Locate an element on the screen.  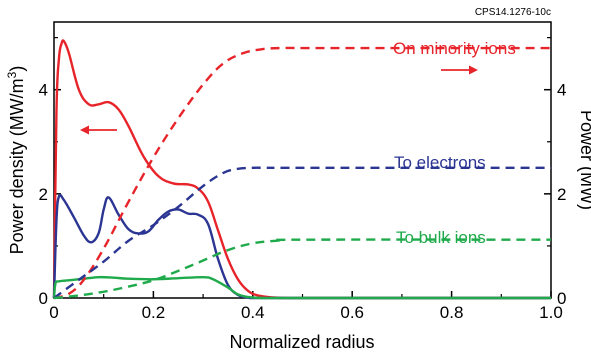
y-axis-right-title: Power (MW) is located at coordinates (584, 160).